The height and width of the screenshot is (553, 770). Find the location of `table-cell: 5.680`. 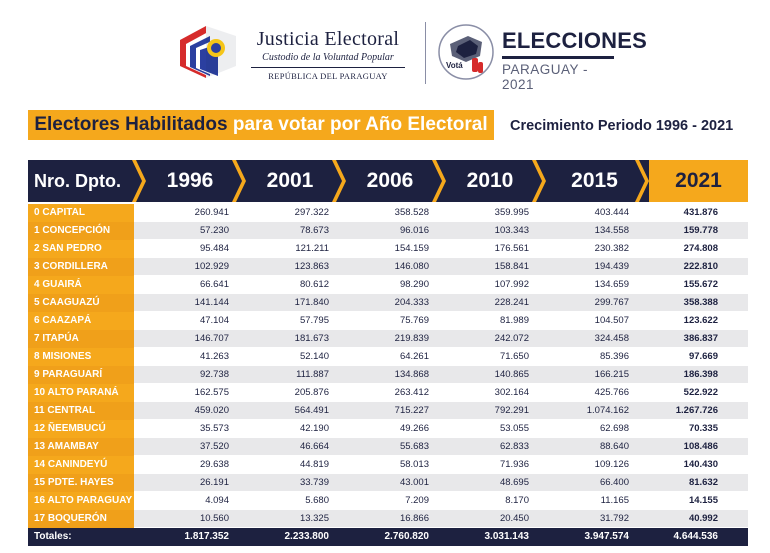

table-cell: 5.680 is located at coordinates (317, 500).